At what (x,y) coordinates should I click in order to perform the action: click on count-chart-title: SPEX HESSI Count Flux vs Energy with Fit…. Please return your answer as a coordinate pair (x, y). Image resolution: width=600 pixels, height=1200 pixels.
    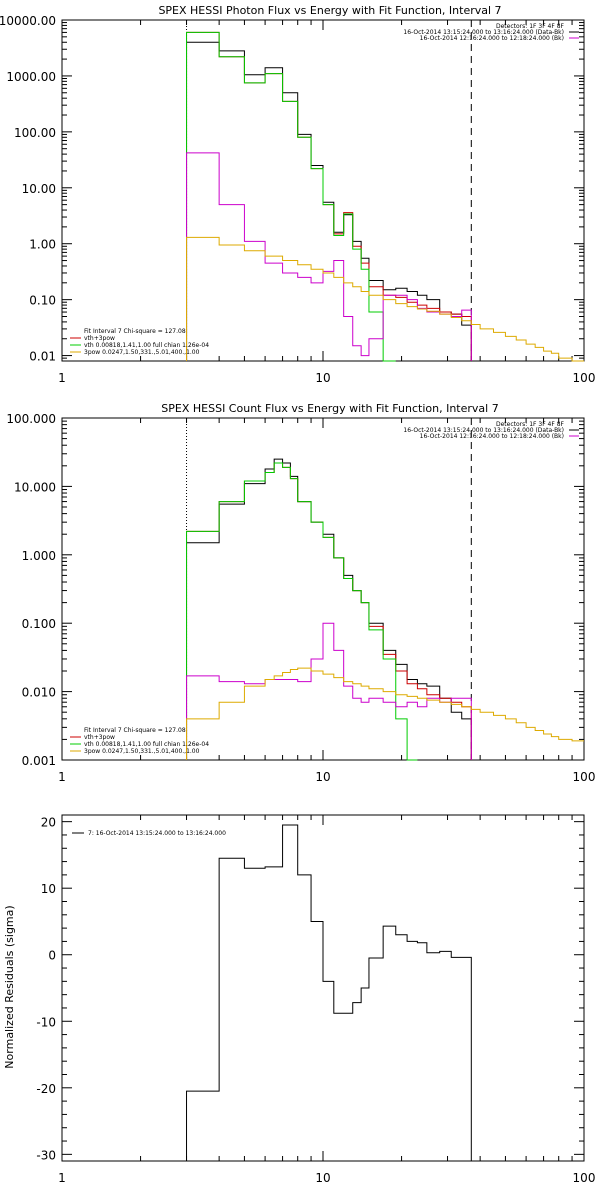
    Looking at the image, I should click on (329, 408).